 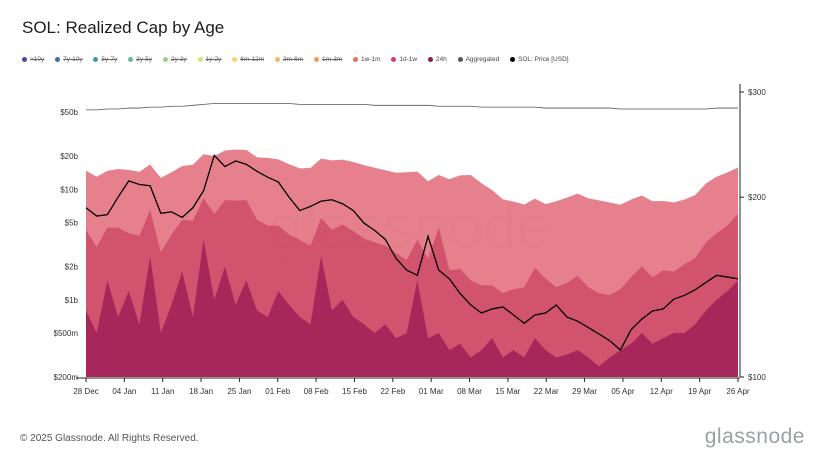 What do you see at coordinates (478, 59) in the screenshot?
I see `legend-item-aggregated: Aggregated` at bounding box center [478, 59].